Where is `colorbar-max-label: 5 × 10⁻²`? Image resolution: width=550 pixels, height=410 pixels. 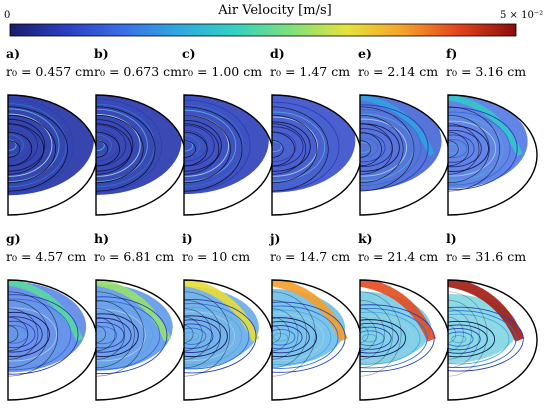
colorbar-max-label: 5 × 10⁻² is located at coordinates (521, 15).